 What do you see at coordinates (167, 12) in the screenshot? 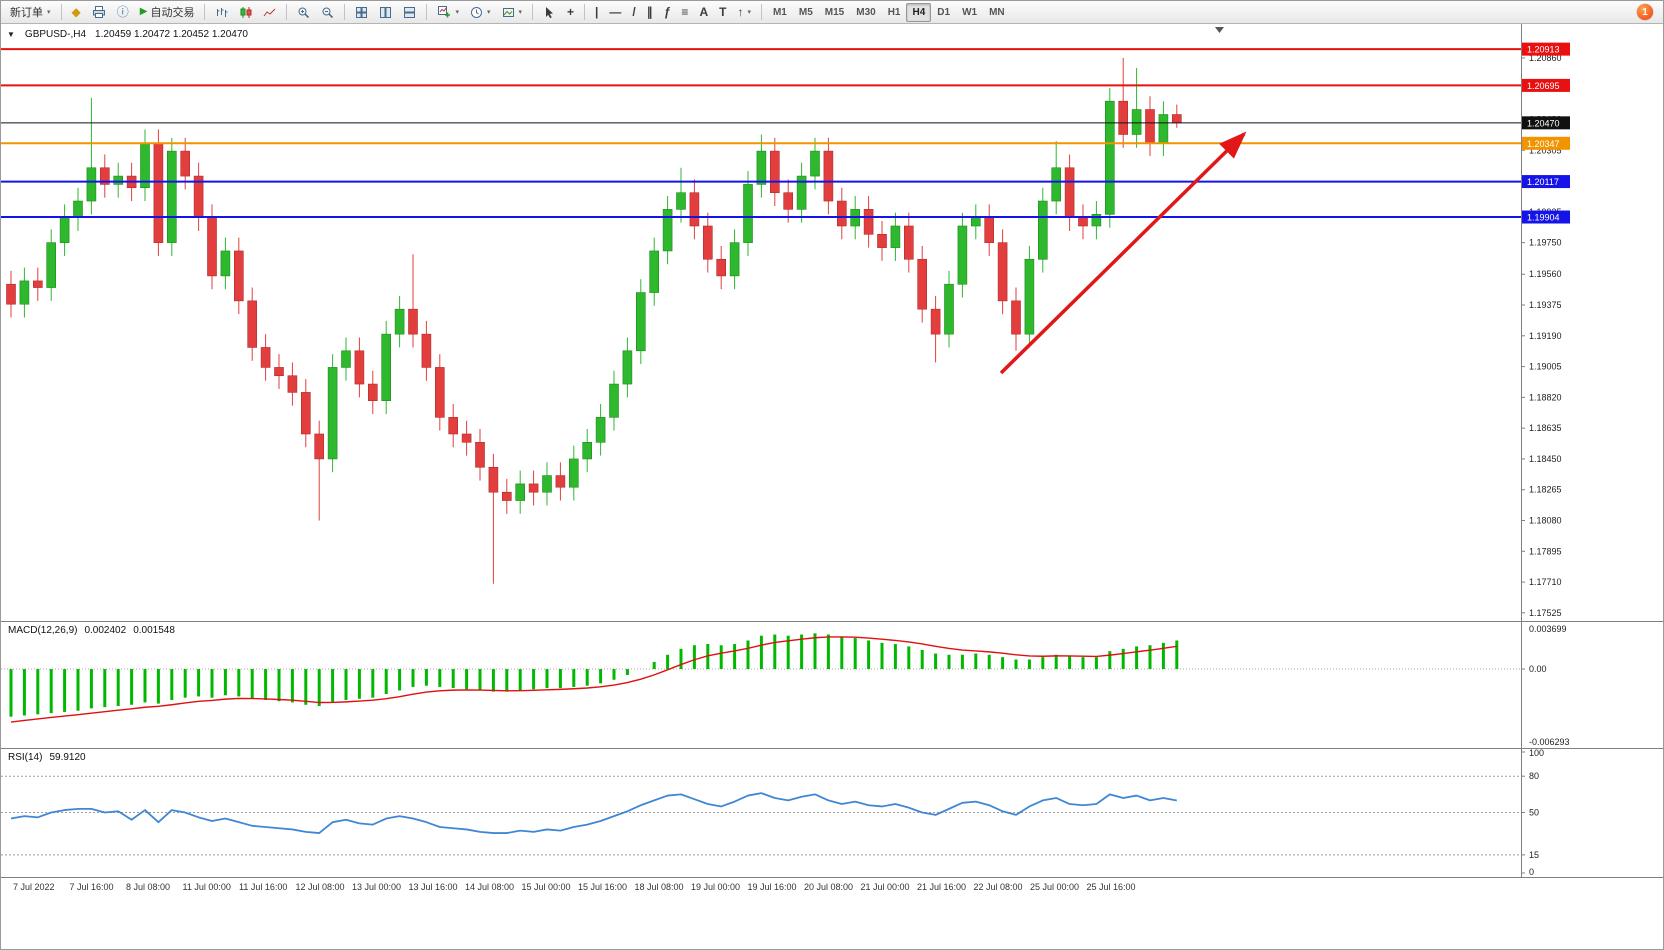
I see `autotrading-button: ▶ 自动交易` at bounding box center [167, 12].